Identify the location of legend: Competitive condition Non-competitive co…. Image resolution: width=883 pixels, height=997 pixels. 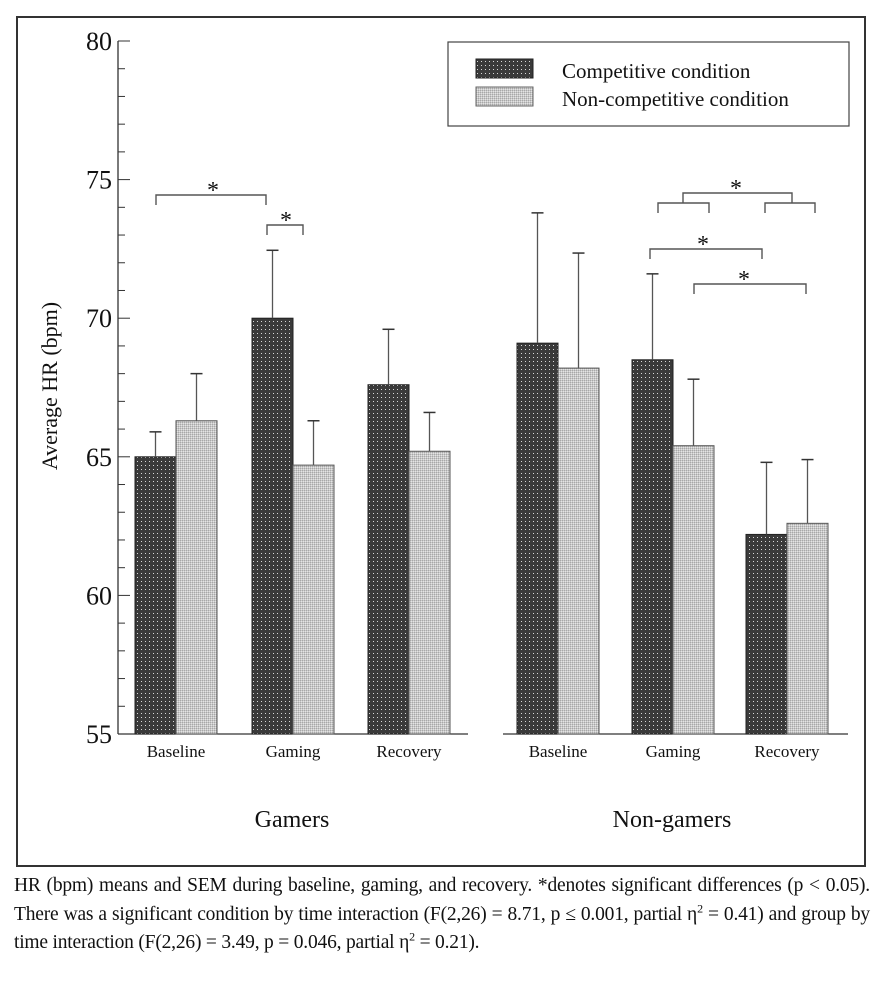
(648, 84).